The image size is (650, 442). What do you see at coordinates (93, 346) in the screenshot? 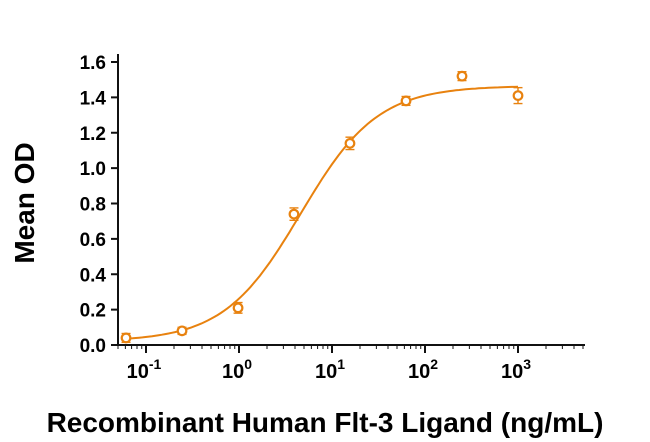
I see `y-tick-label: 0.0` at bounding box center [93, 346].